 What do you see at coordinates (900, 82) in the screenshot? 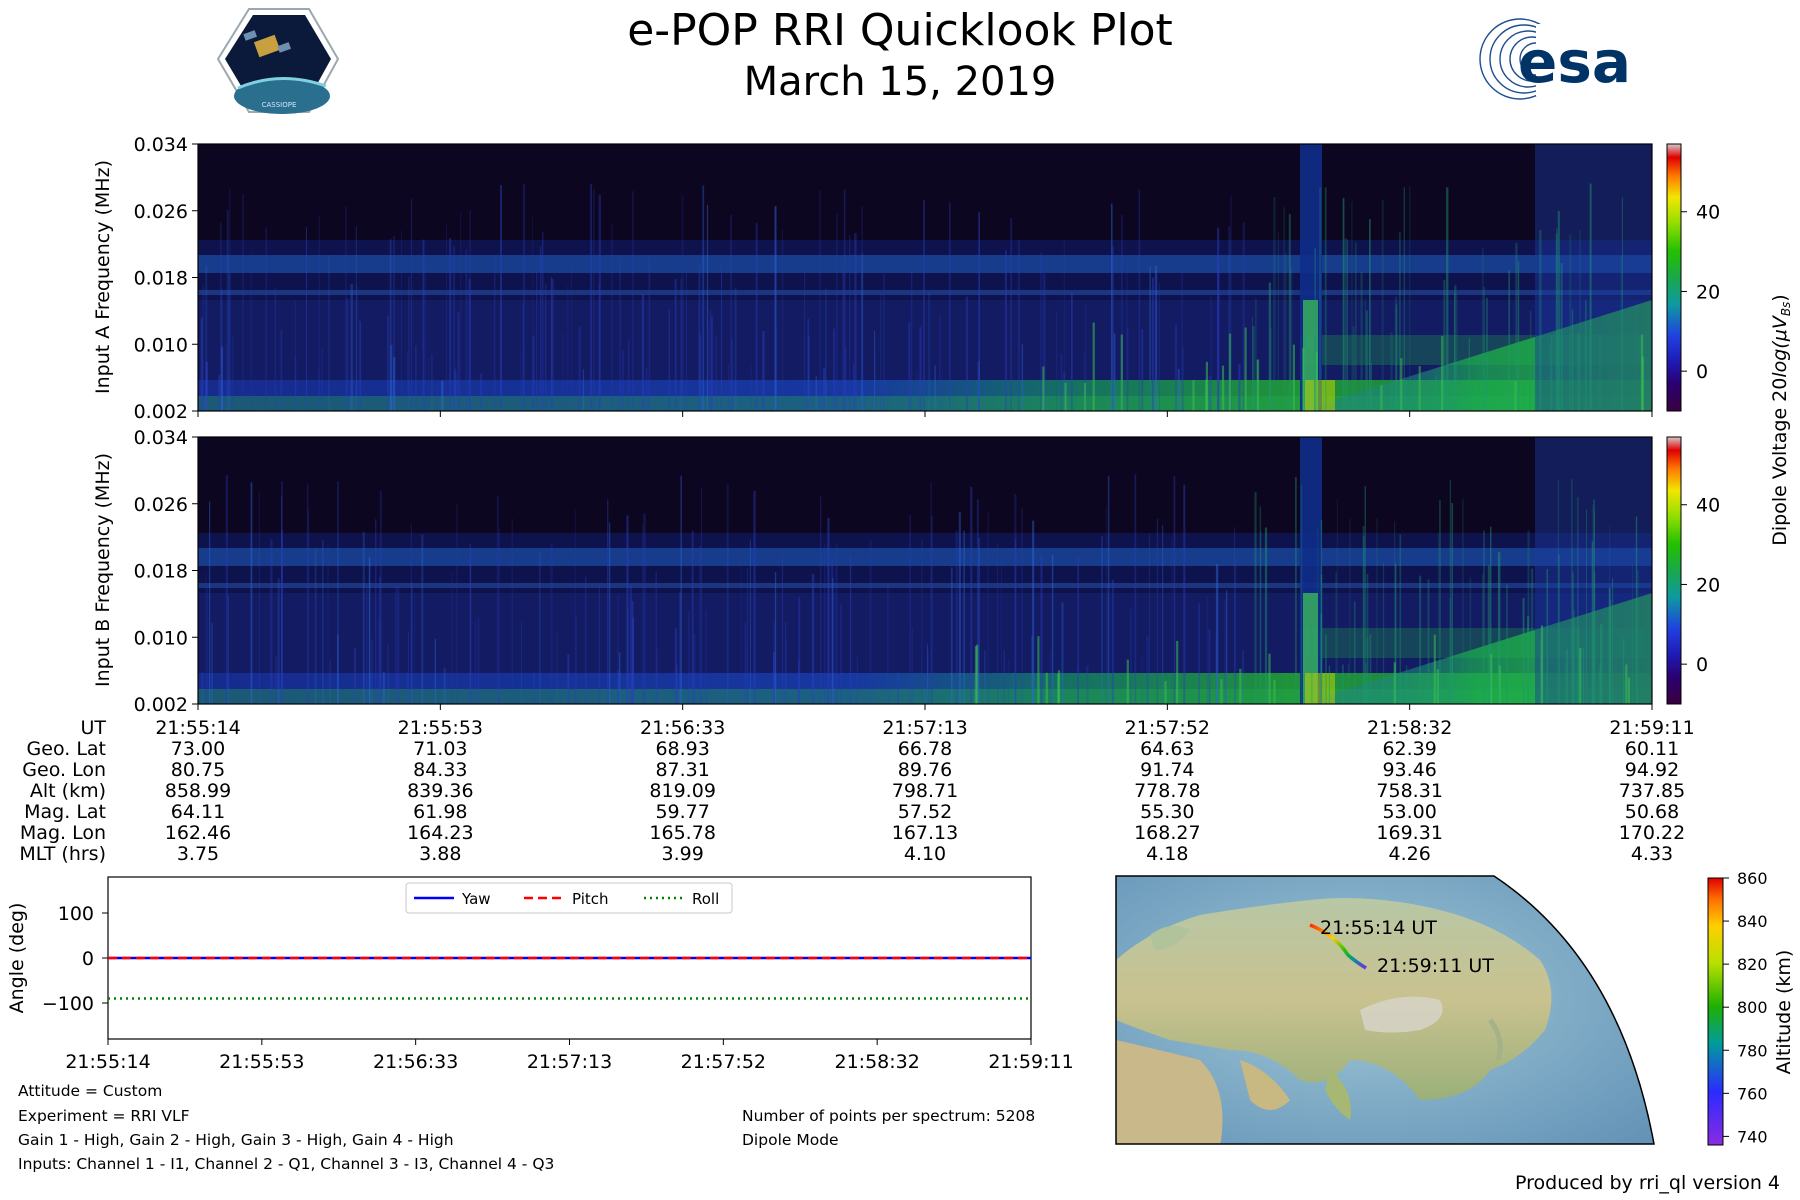
I see `plot-date: March 15, 2019` at bounding box center [900, 82].